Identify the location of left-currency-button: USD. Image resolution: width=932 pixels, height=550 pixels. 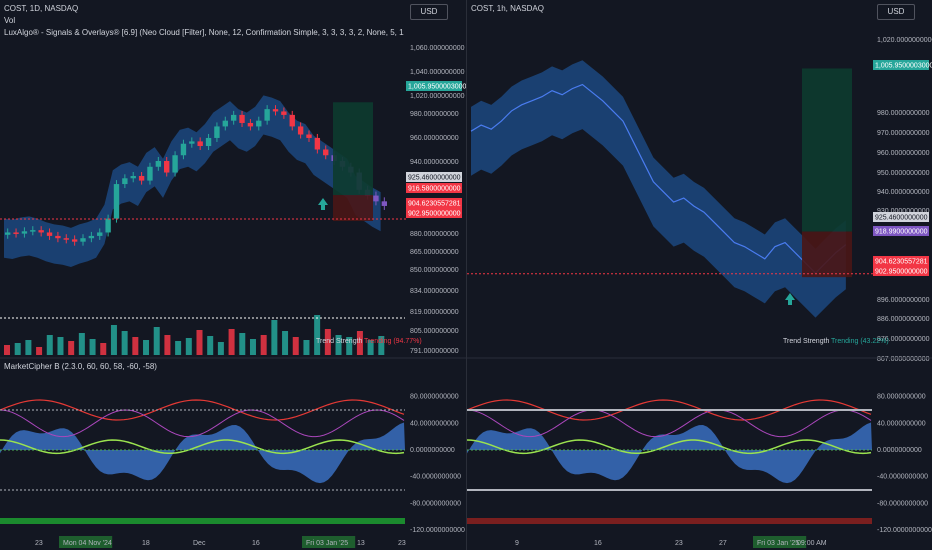
(429, 12).